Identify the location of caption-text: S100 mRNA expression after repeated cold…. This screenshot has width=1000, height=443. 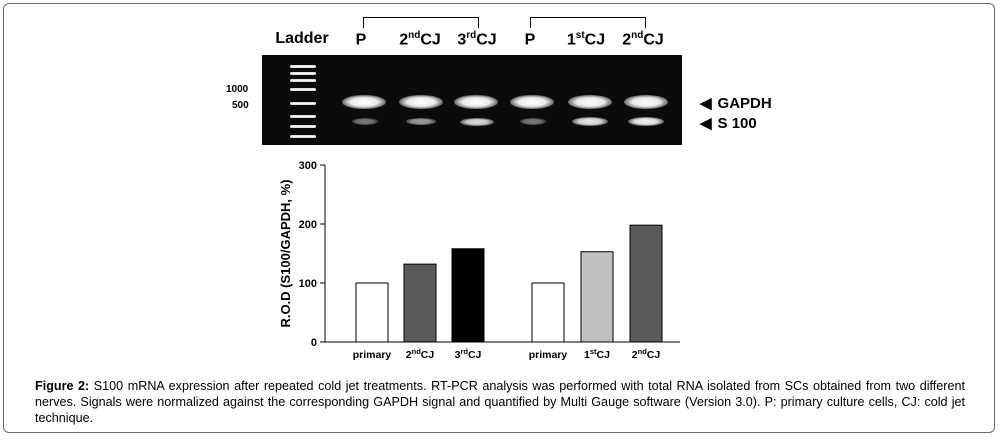
(500, 402).